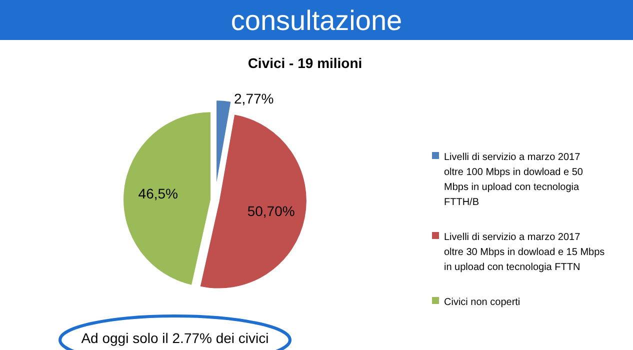 This screenshot has width=633, height=350. What do you see at coordinates (316, 20) in the screenshot?
I see `text: consultazione` at bounding box center [316, 20].